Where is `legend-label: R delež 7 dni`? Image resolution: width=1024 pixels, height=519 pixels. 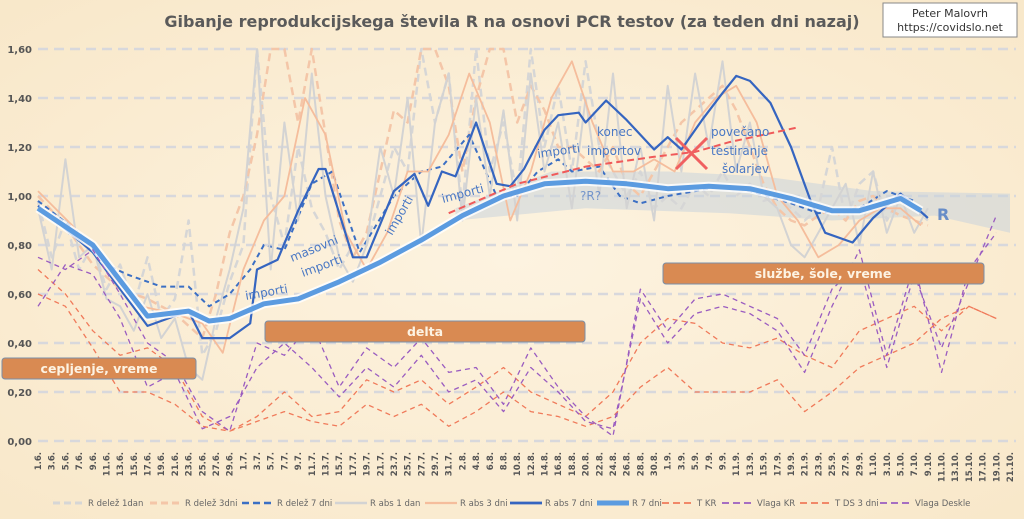
legend-label: R delež 7 dni is located at coordinates (304, 504).